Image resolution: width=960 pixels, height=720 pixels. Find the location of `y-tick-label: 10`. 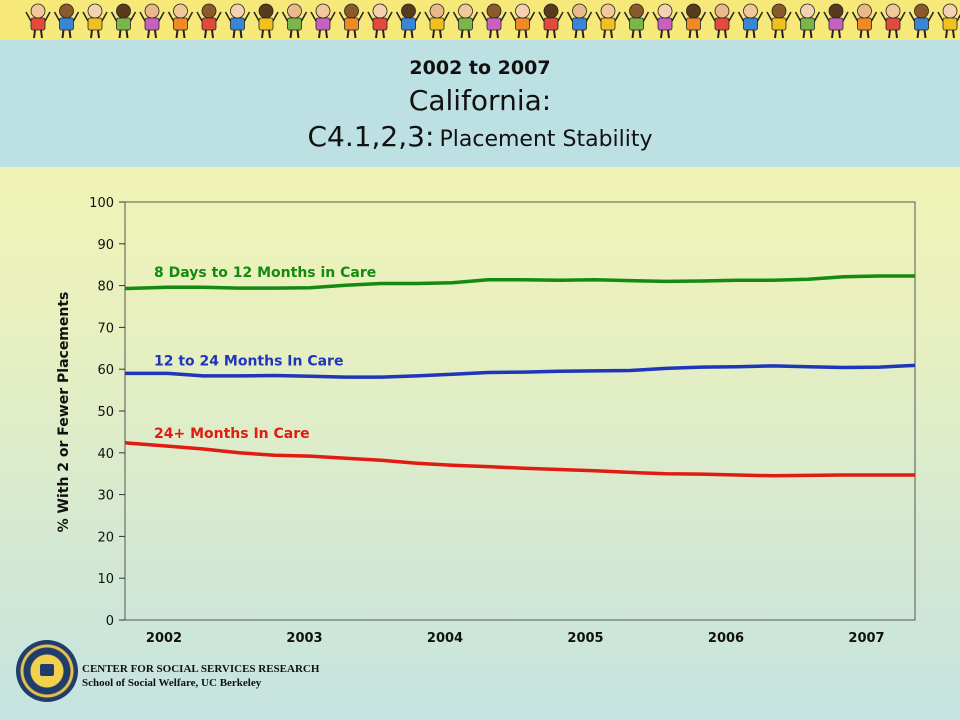

y-tick-label: 10 is located at coordinates (105, 579).